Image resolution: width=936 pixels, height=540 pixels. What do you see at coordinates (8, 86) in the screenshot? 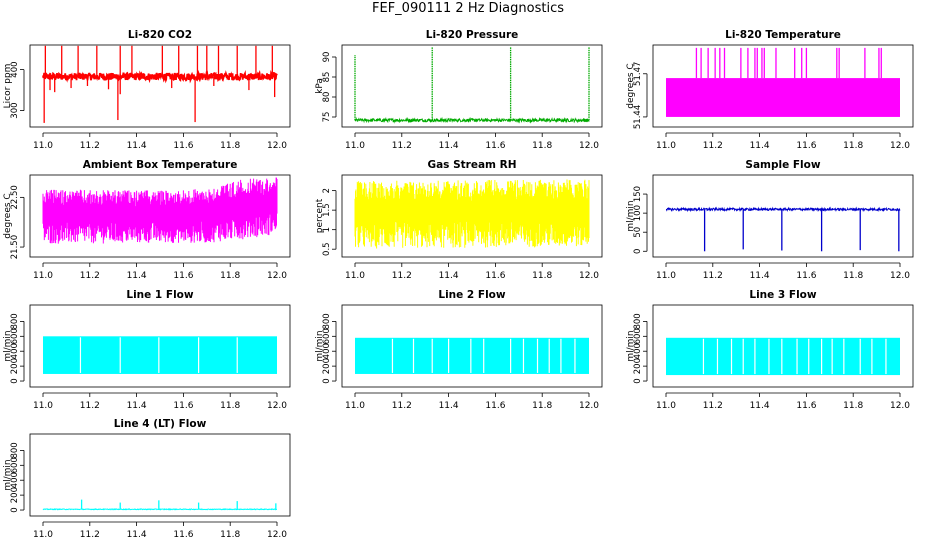
I see `y-axis-label: Licor ppm` at bounding box center [8, 86].